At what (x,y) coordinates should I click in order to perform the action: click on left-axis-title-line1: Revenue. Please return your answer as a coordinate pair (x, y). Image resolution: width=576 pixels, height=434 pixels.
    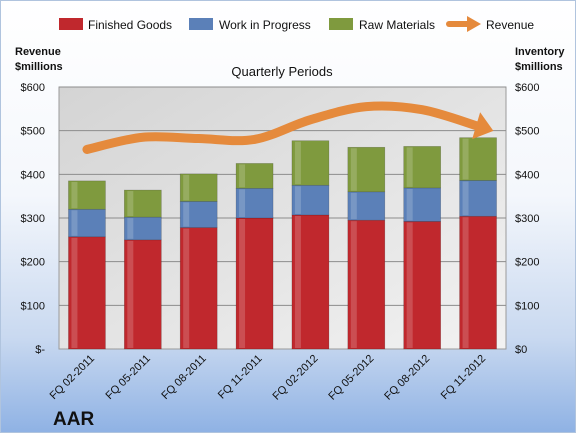
    Looking at the image, I should click on (38, 52).